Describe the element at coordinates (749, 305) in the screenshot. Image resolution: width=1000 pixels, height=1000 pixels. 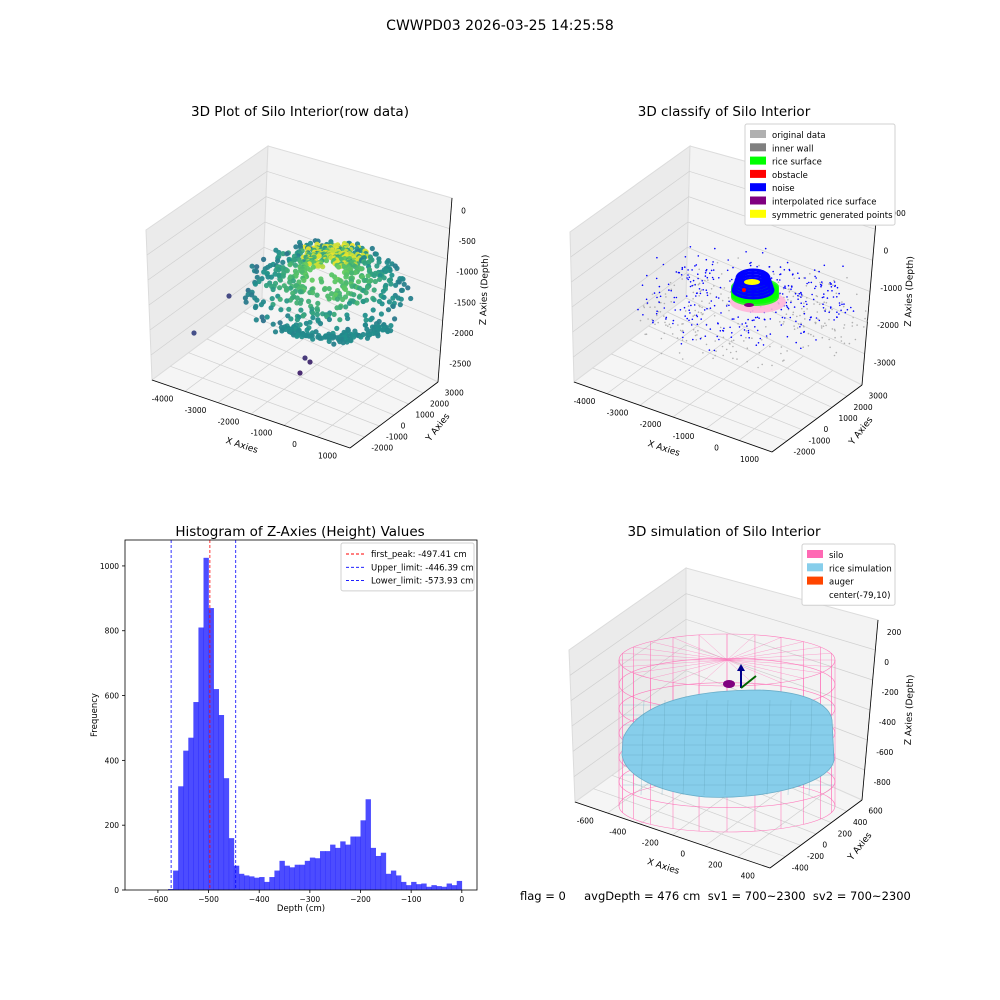
I see `classify-interpolated-points` at that location.